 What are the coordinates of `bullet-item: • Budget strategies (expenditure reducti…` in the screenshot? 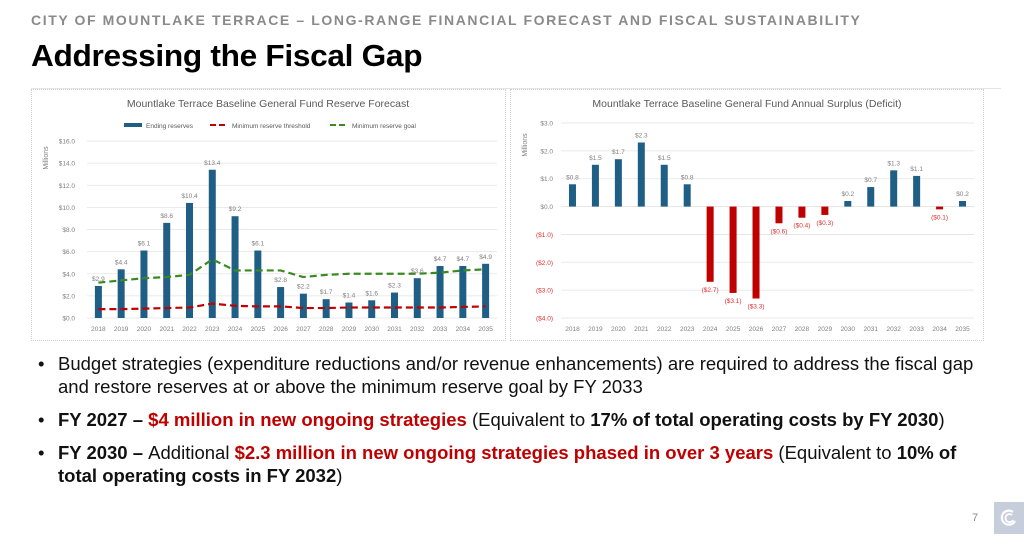 It's located at (518, 375).